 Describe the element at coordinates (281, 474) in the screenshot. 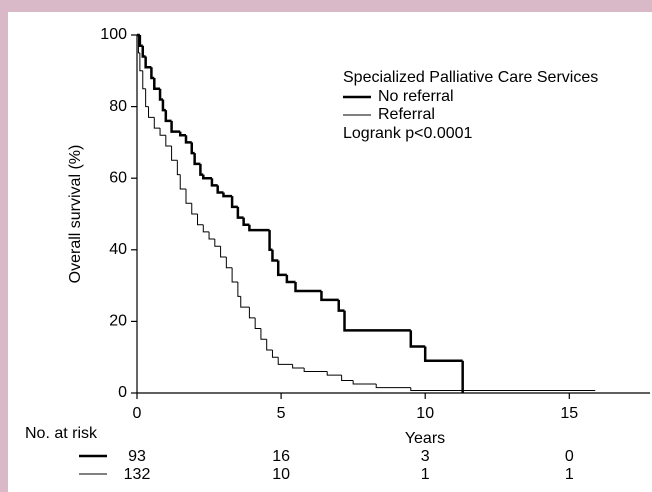

I see `at-risk-count: 10` at that location.